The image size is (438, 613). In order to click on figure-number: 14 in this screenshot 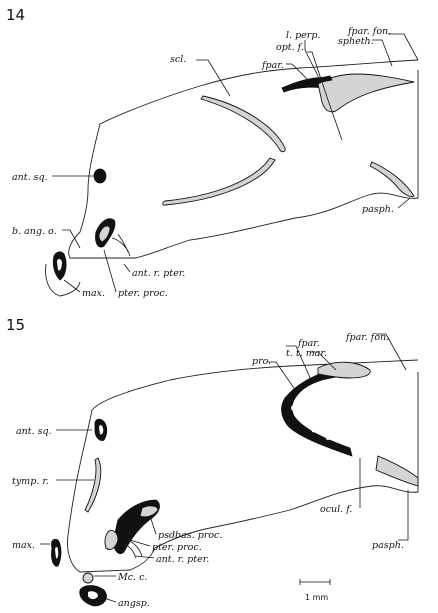, I will do `click(15, 15)`.